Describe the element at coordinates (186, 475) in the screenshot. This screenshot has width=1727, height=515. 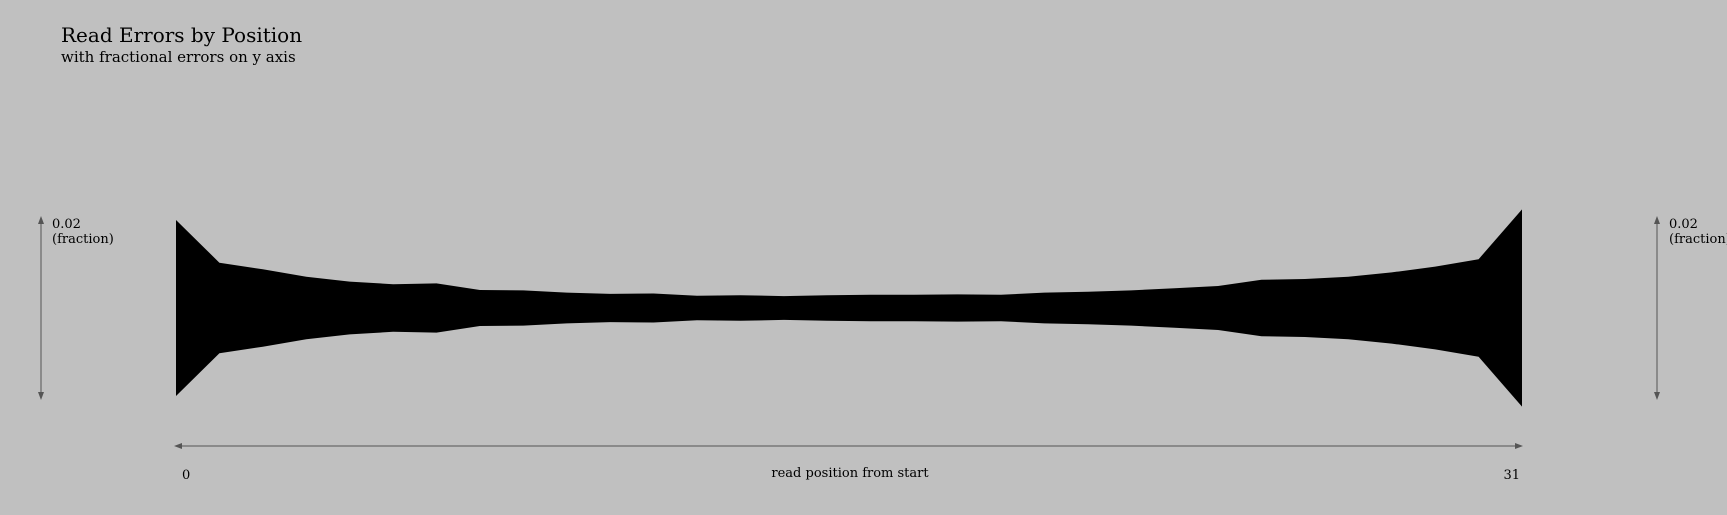
I see `x-tick-label-start: 0` at that location.